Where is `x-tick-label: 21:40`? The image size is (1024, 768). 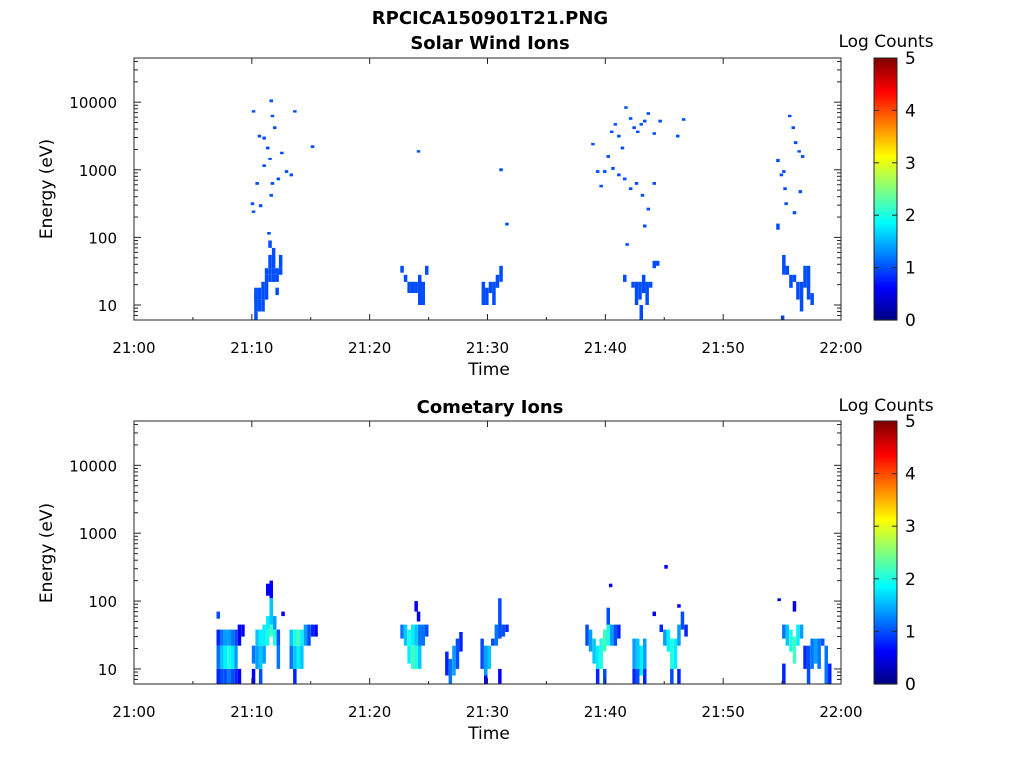 x-tick-label: 21:40 is located at coordinates (605, 712).